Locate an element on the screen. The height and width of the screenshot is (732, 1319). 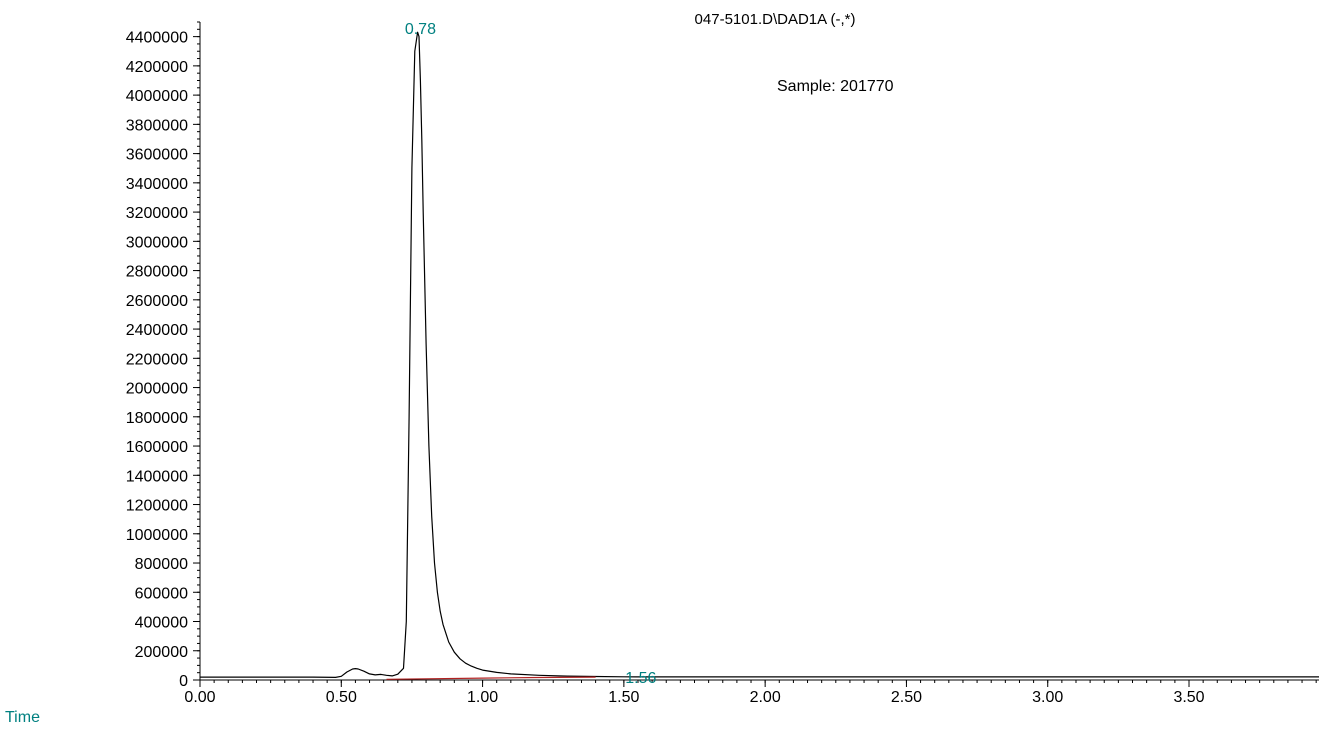
y-tick-label: 0 is located at coordinates (183, 681).